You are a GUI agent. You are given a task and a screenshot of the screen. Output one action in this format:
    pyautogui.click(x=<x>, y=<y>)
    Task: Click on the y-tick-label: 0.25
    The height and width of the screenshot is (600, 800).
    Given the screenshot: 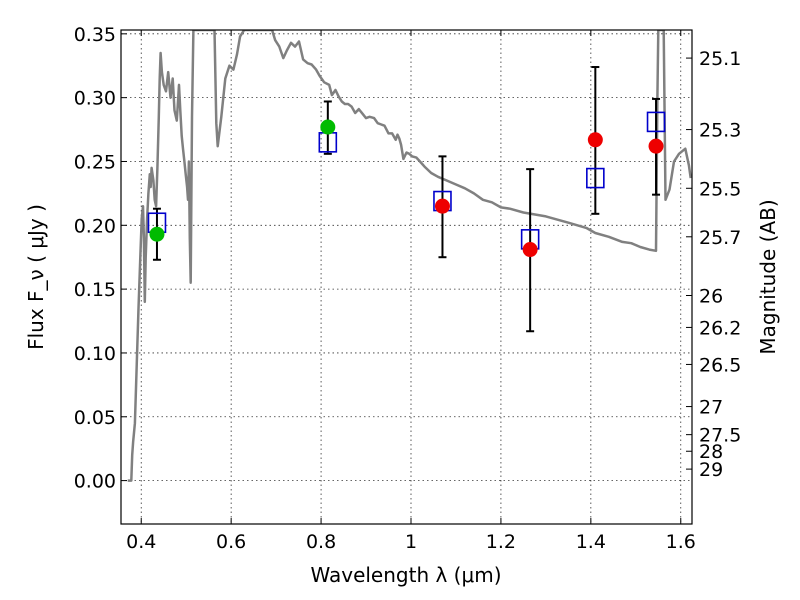 What is the action you would take?
    pyautogui.click(x=95, y=162)
    